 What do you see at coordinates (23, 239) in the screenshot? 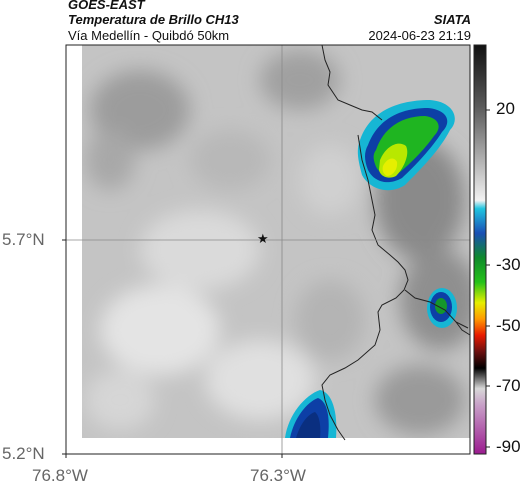
I see `lat-label-5-7: 5.7°N` at bounding box center [23, 239].